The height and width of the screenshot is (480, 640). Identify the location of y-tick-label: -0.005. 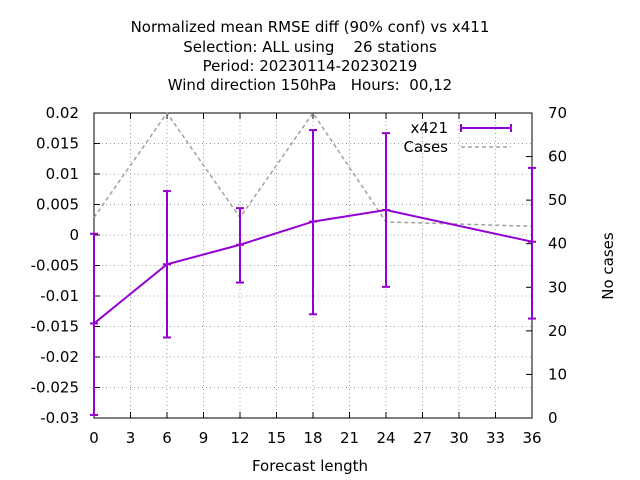
(55, 266).